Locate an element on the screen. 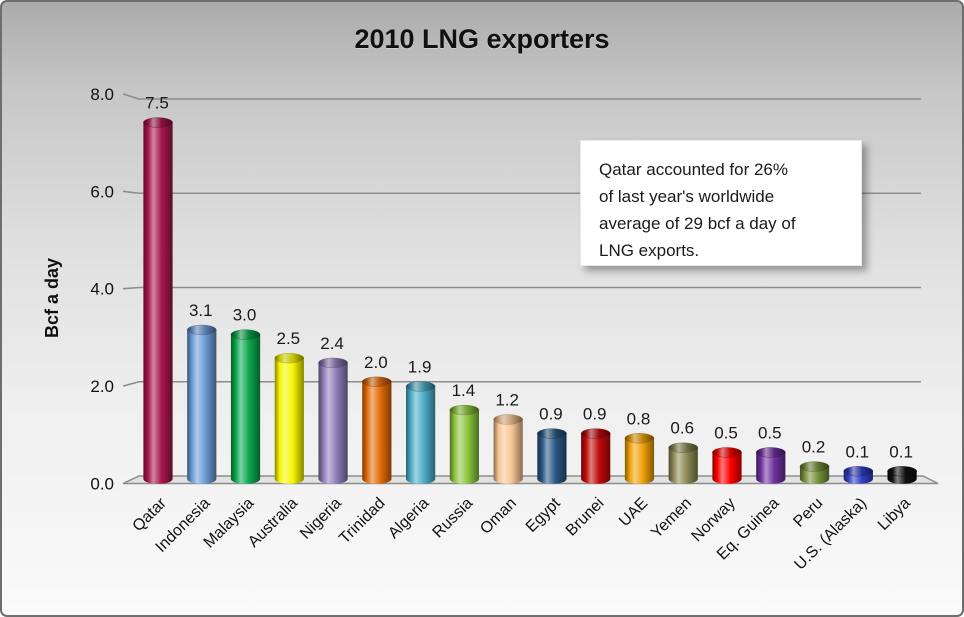 The image size is (964, 617). bar-value-label: 2.0 is located at coordinates (376, 362).